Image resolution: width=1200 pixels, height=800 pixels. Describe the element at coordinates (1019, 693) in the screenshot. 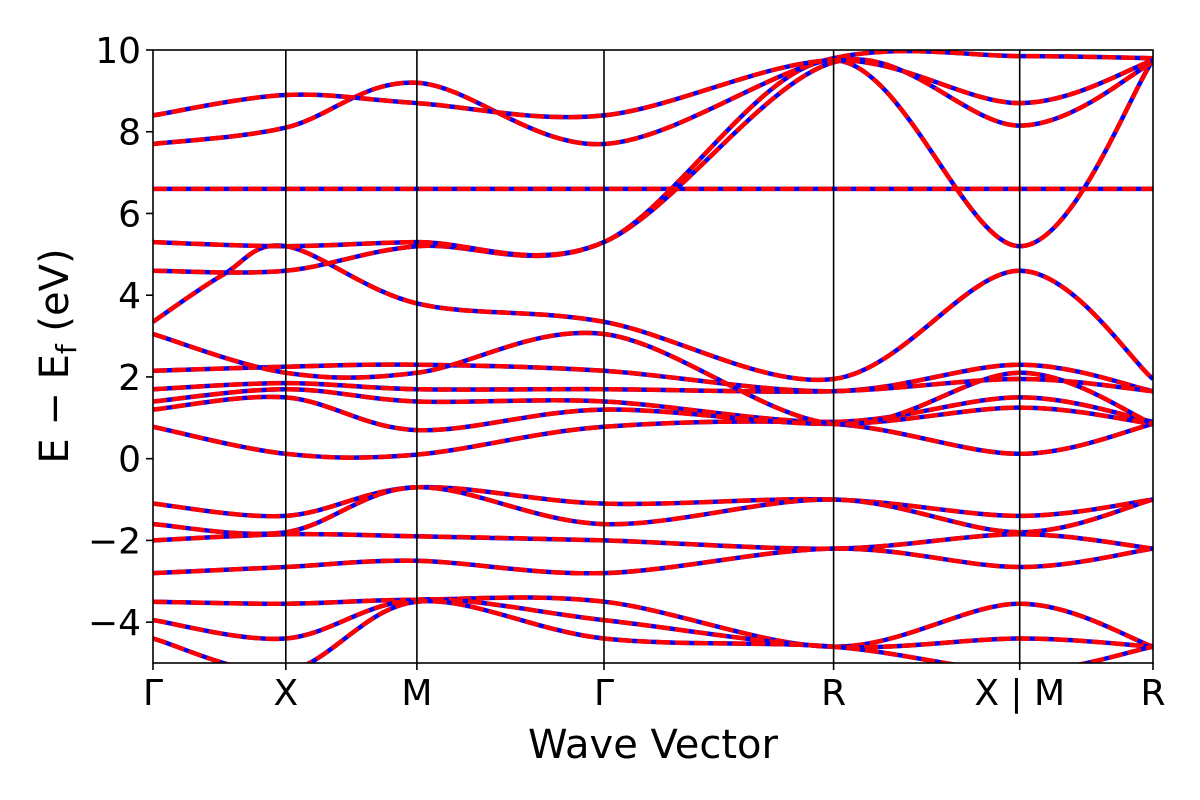

I see `x-tick-label-5: X | M` at that location.